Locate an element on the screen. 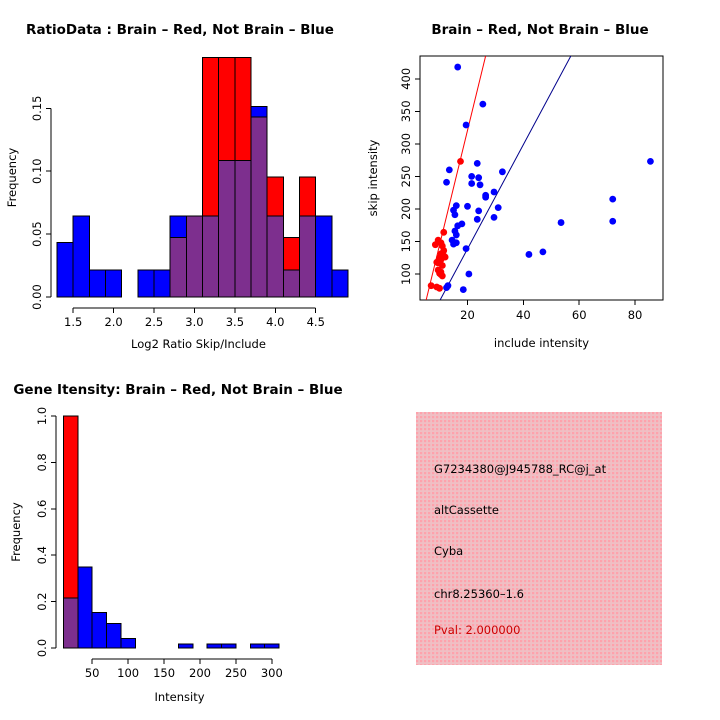  x-axis-label: Intensity is located at coordinates (179, 697).